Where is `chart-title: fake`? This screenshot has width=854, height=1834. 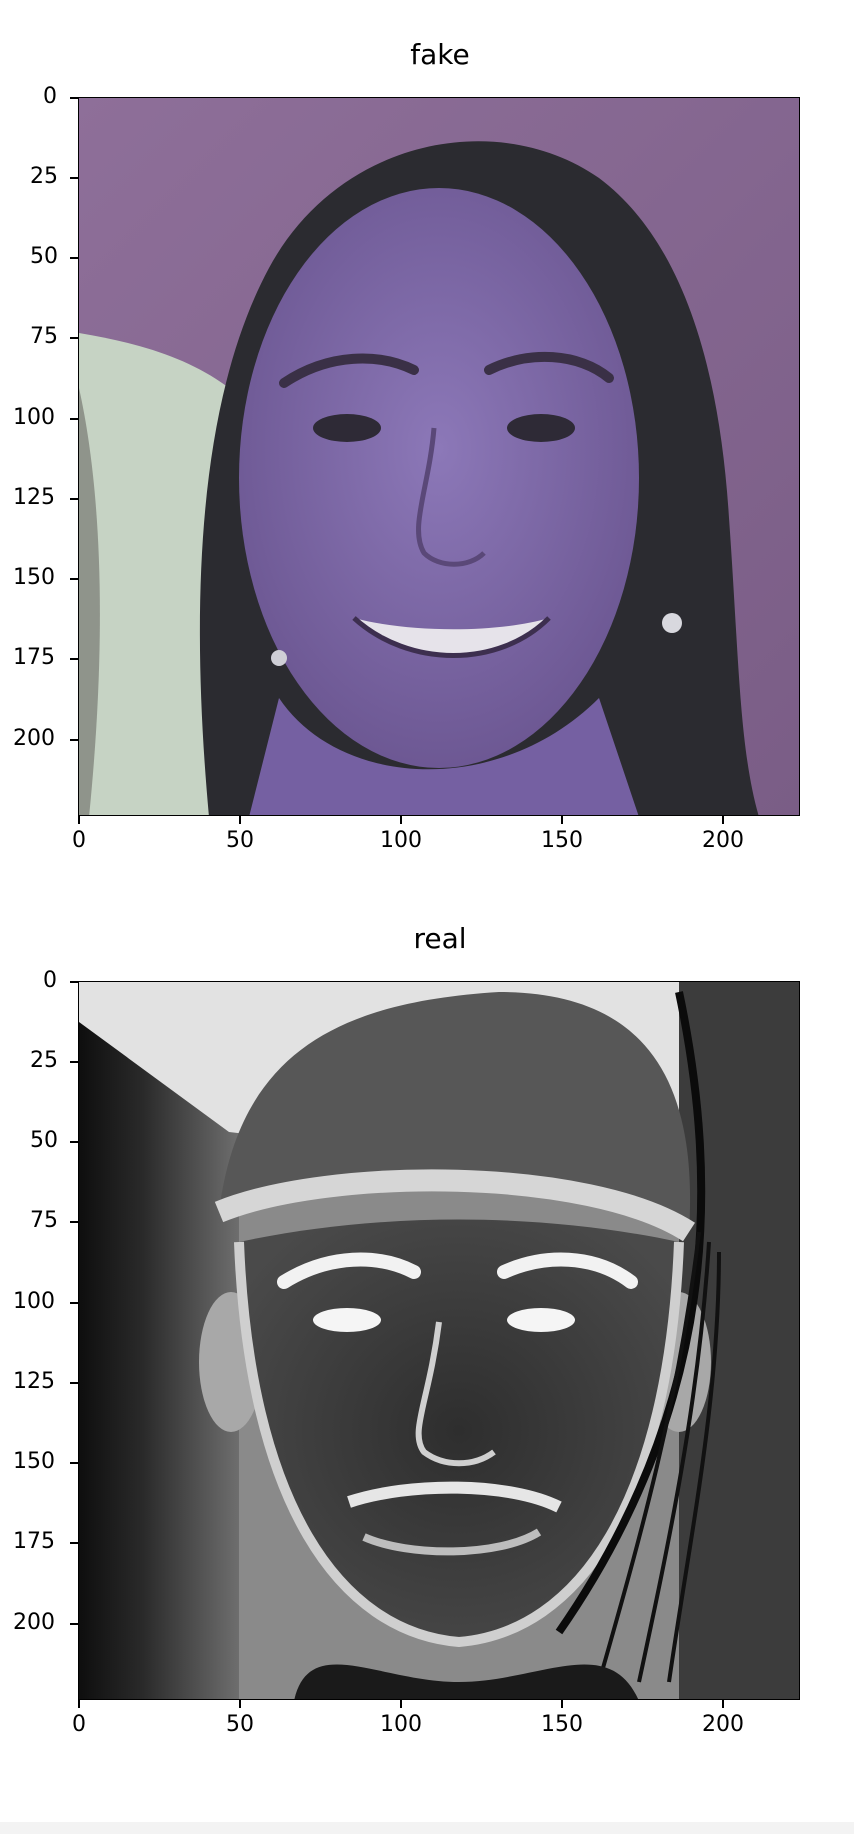 chart-title: fake is located at coordinates (440, 54).